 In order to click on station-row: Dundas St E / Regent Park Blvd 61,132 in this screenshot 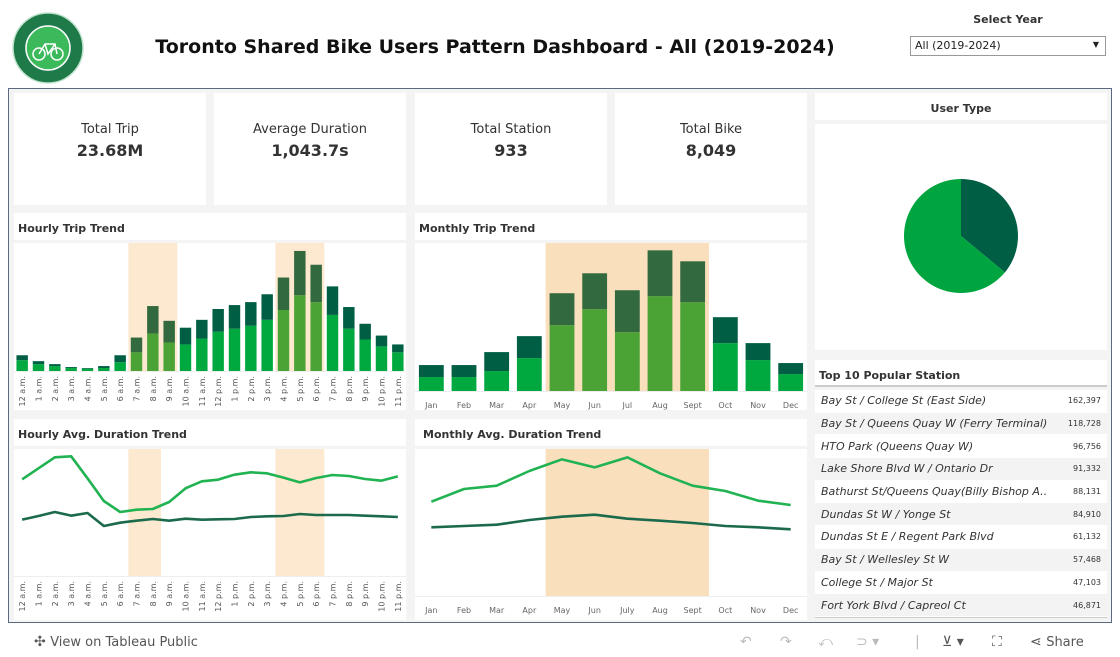, I will do `click(961, 537)`.